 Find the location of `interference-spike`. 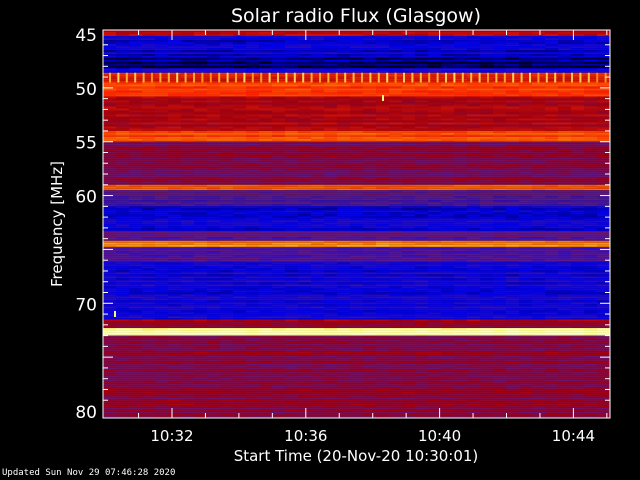

interference-spike is located at coordinates (420, 77).